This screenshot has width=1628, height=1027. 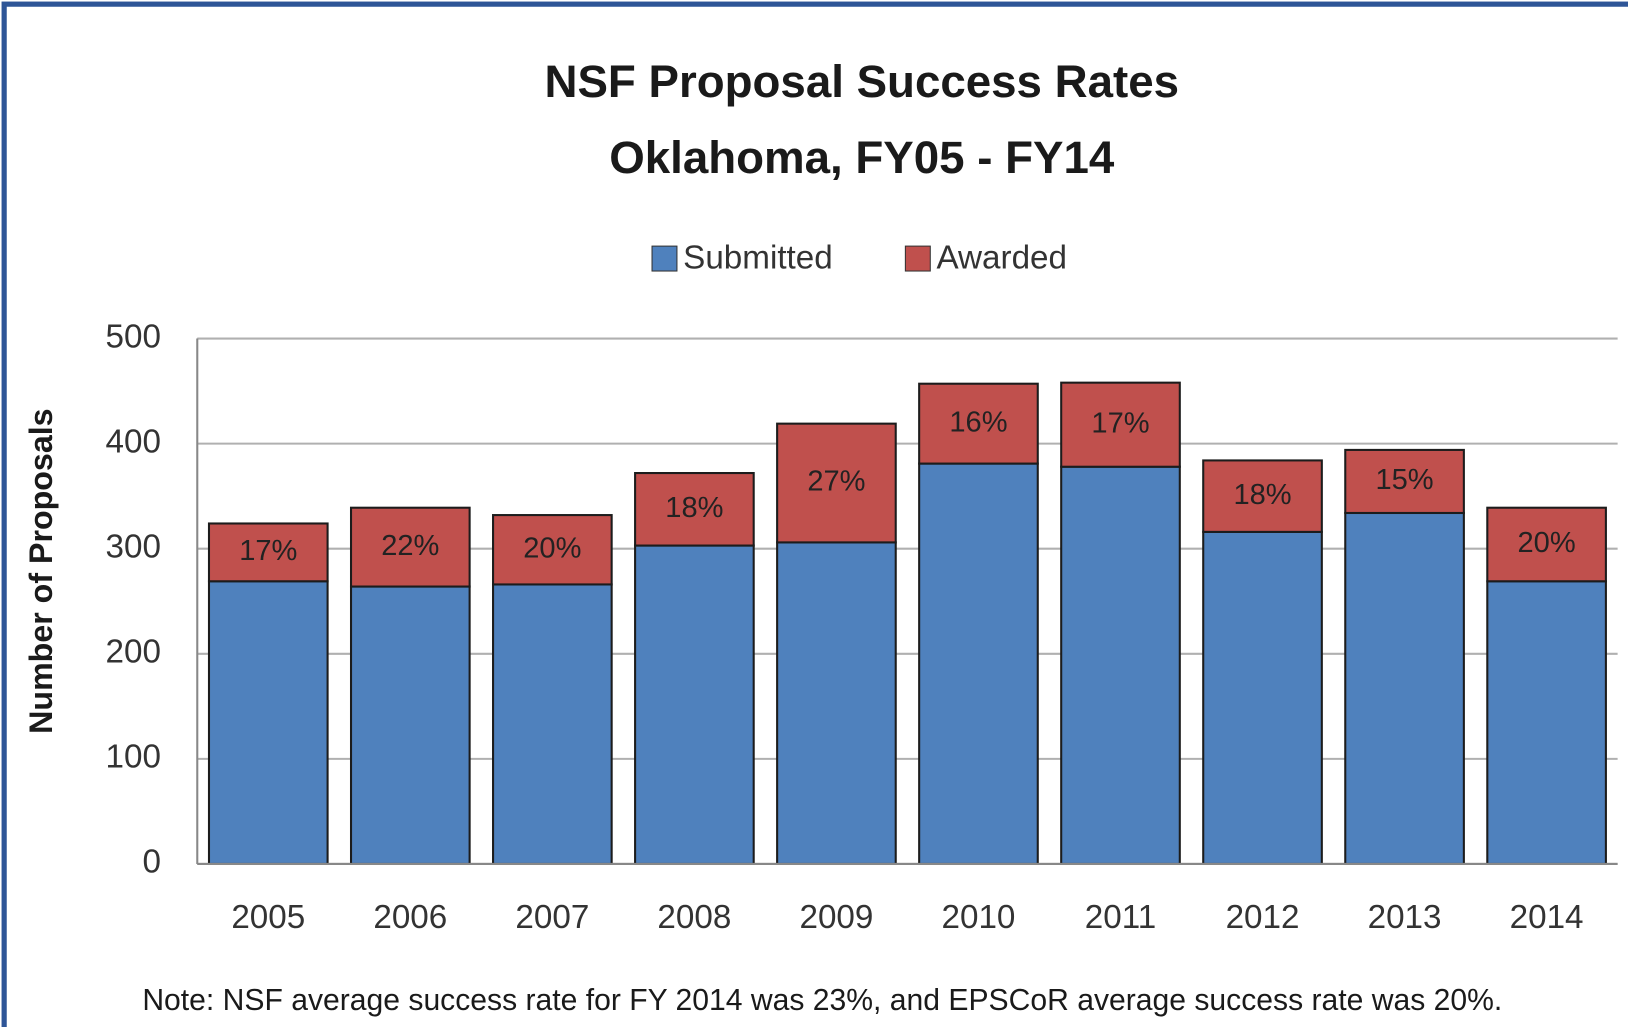 What do you see at coordinates (1002, 257) in the screenshot?
I see `legend-label: Awarded` at bounding box center [1002, 257].